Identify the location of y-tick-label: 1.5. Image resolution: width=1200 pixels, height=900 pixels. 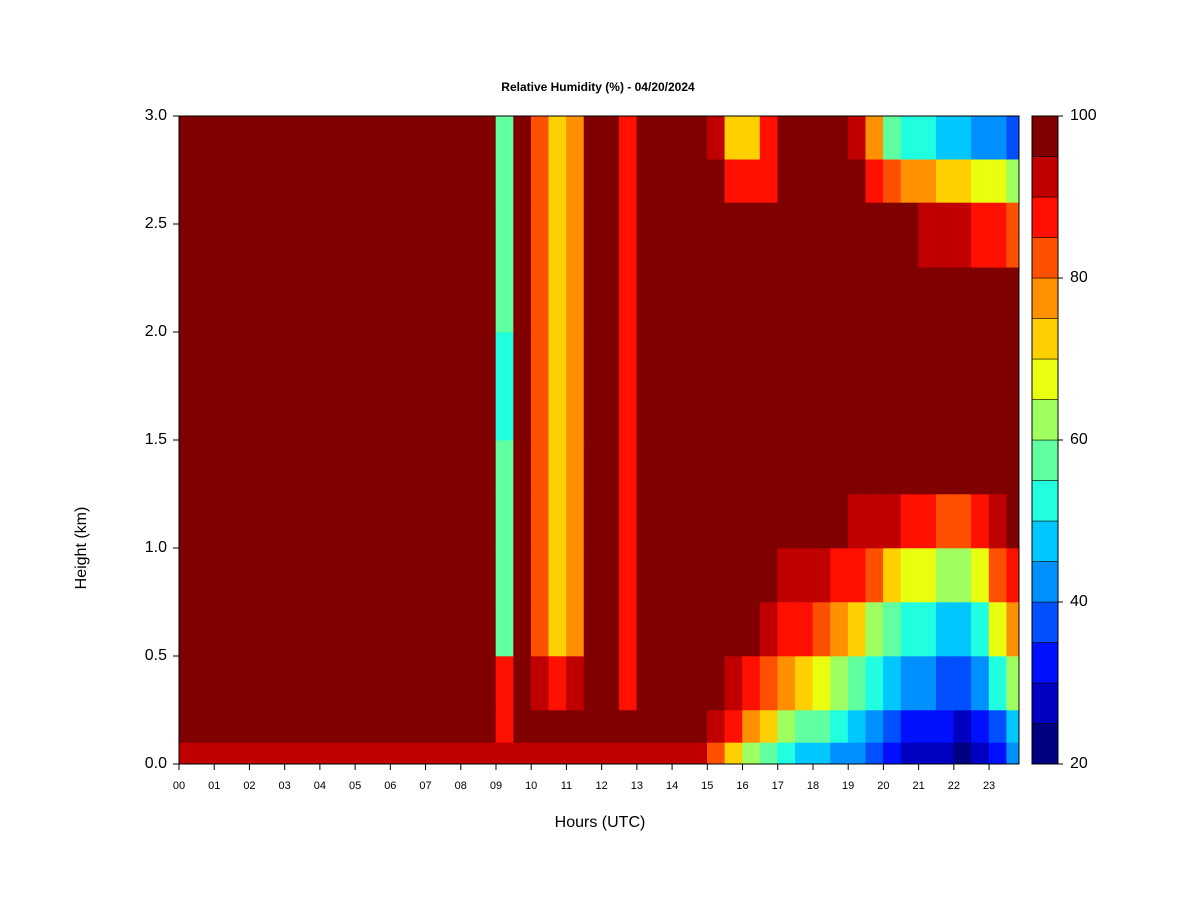
(156, 439).